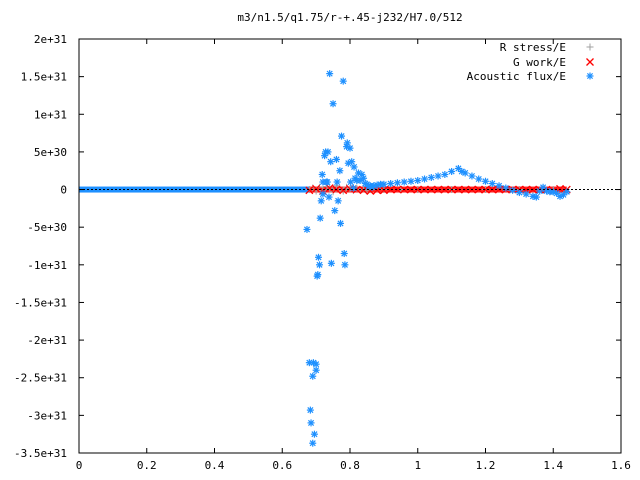  I want to click on y-tick-label: -3.5e+31, so click(40, 453).